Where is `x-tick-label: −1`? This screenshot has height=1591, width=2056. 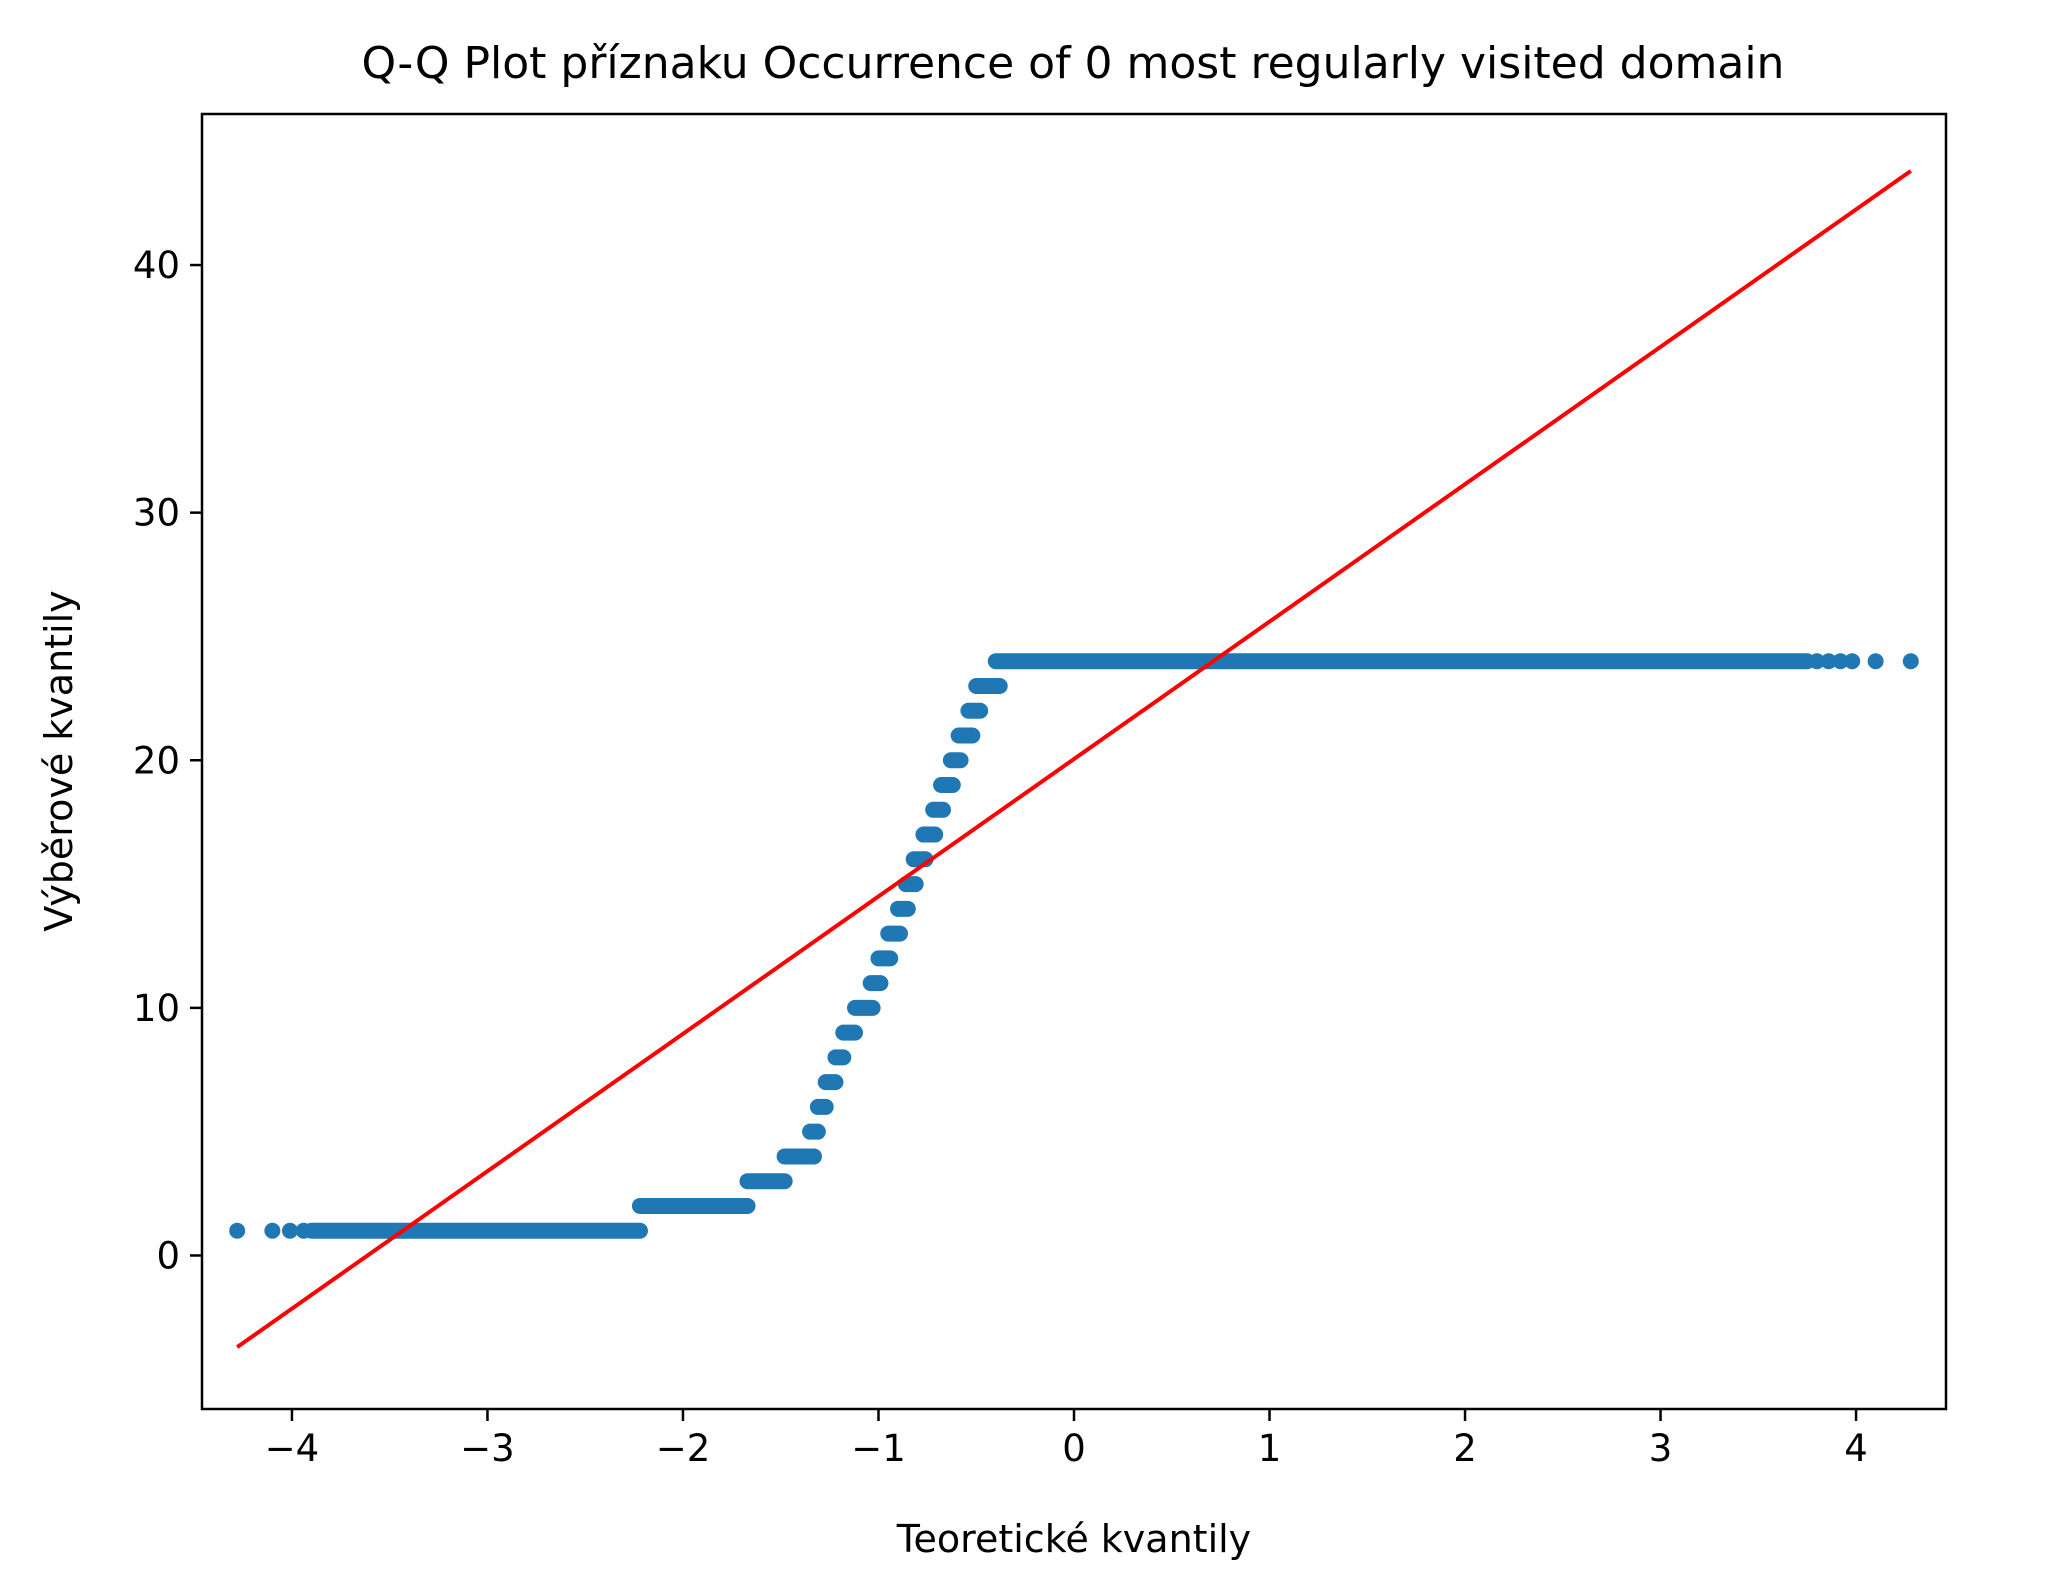 x-tick-label: −1 is located at coordinates (878, 1448).